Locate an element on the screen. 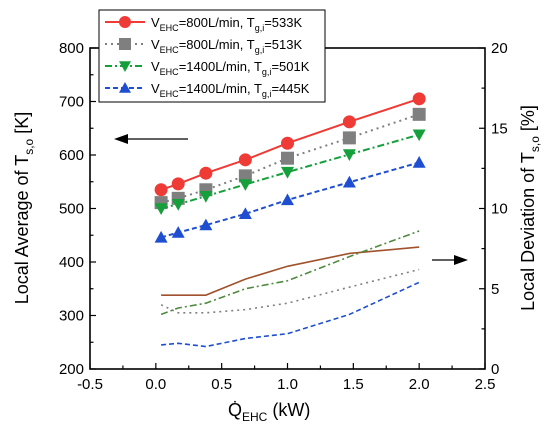 The width and height of the screenshot is (550, 439). y-right-axis-title: Local Deviation of Ts,o [%] is located at coordinates (530, 208).